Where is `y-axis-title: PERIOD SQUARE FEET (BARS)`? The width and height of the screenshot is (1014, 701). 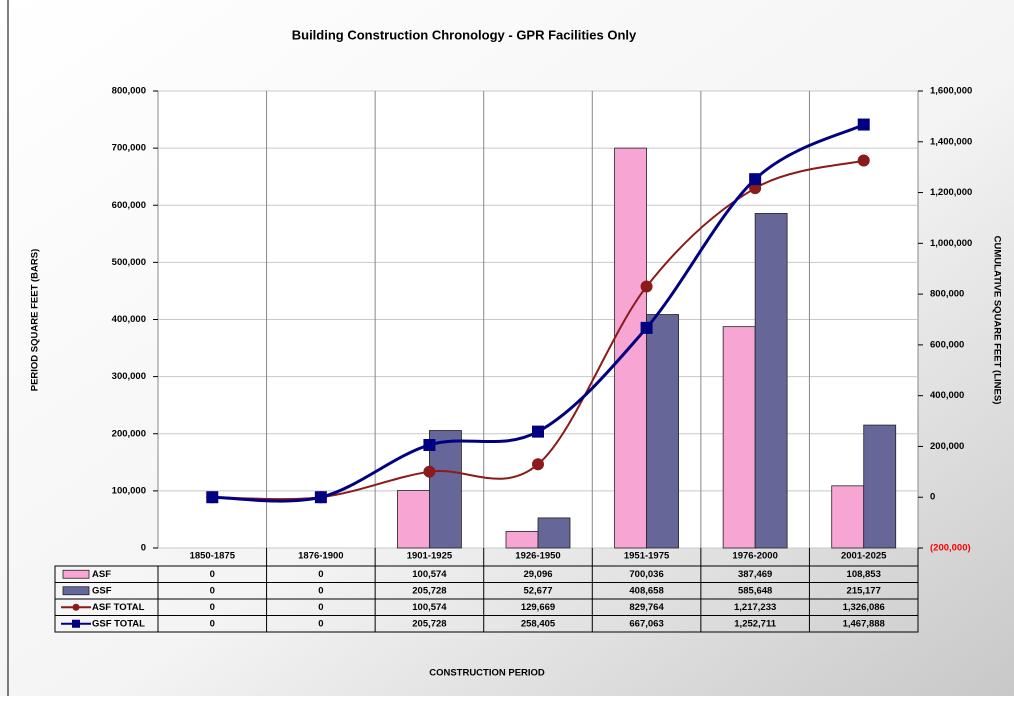 y-axis-title: PERIOD SQUARE FEET (BARS) is located at coordinates (35, 320).